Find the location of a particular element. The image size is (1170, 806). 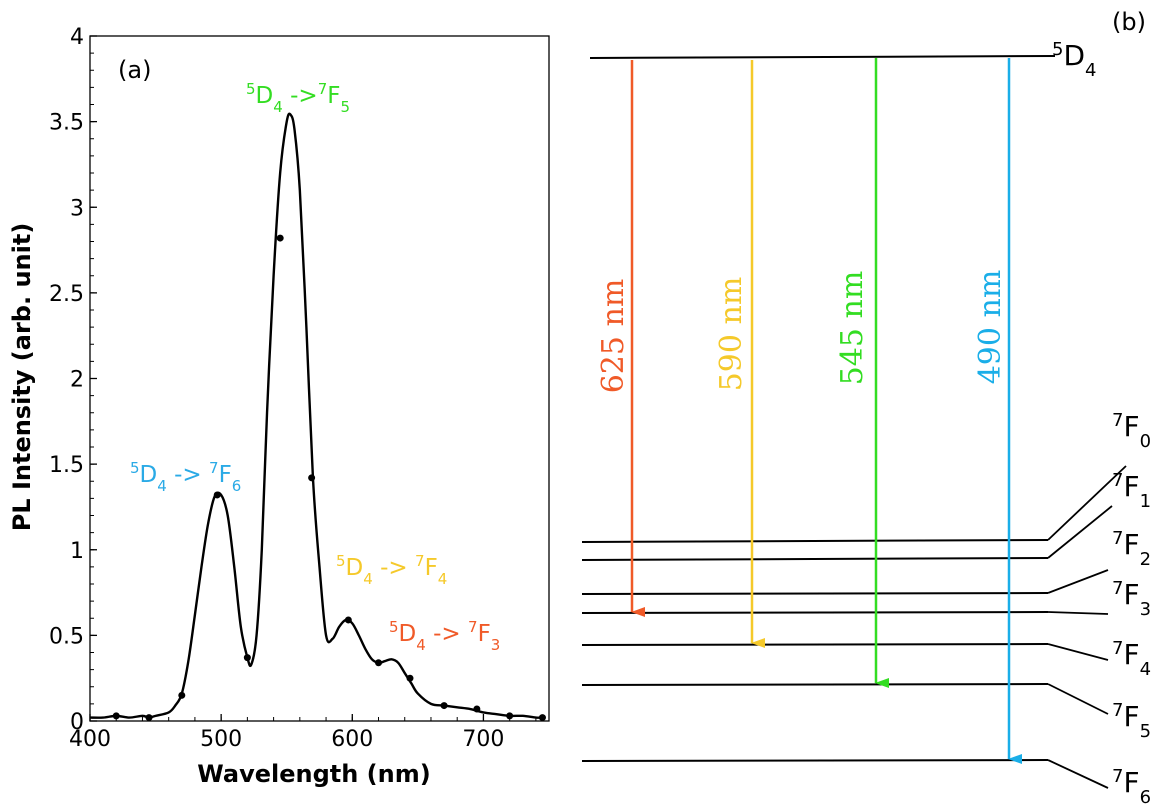

leader-7f6 is located at coordinates (1078, 774).